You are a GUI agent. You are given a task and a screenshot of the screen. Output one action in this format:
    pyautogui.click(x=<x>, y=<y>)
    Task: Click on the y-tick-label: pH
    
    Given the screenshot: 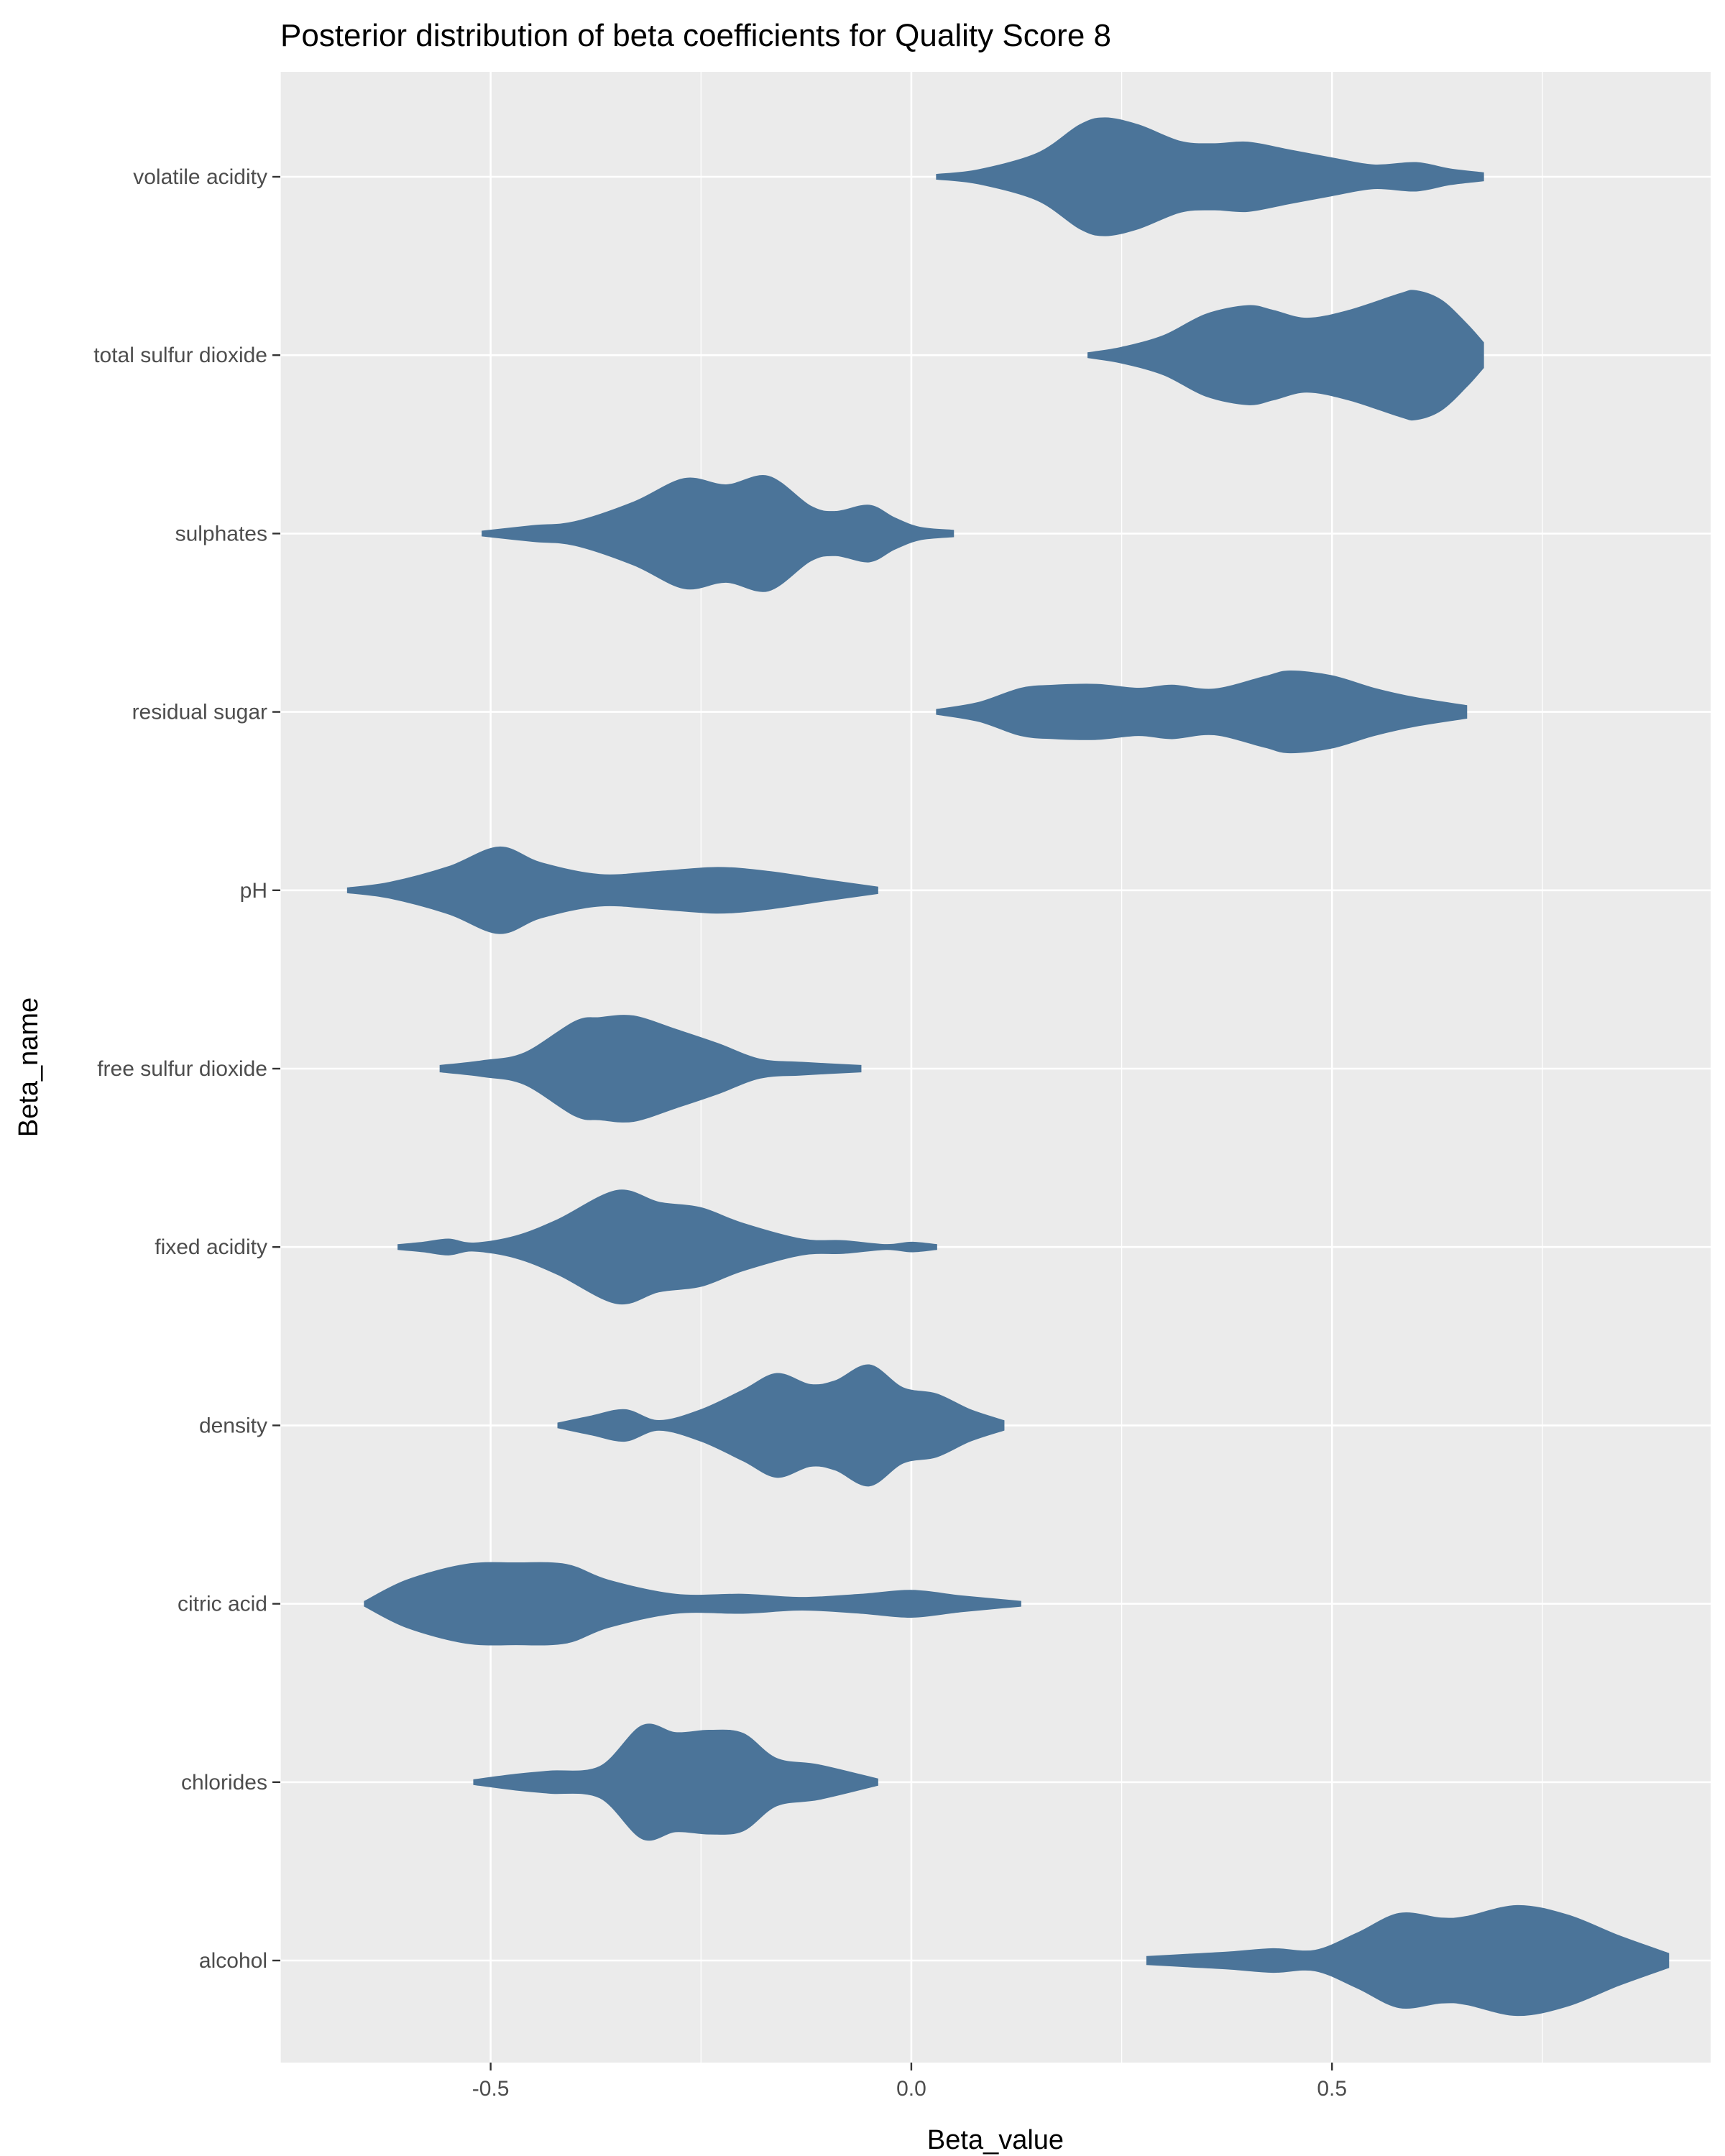 What is the action you would take?
    pyautogui.click(x=253, y=891)
    